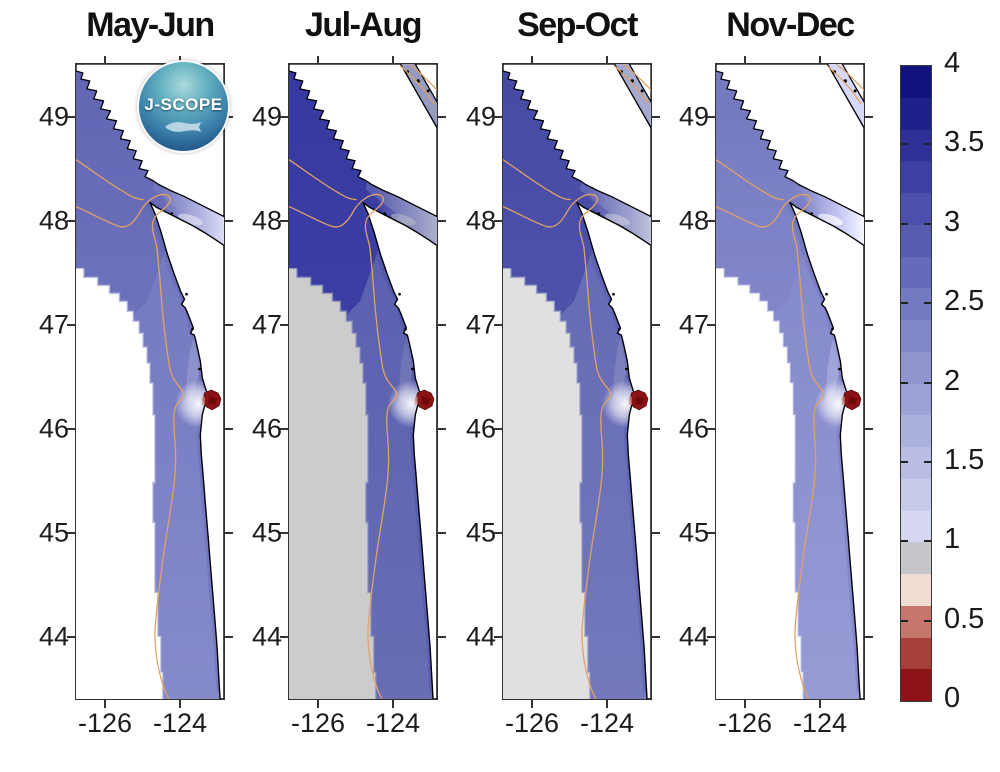  I want to click on colorbar, so click(916, 383).